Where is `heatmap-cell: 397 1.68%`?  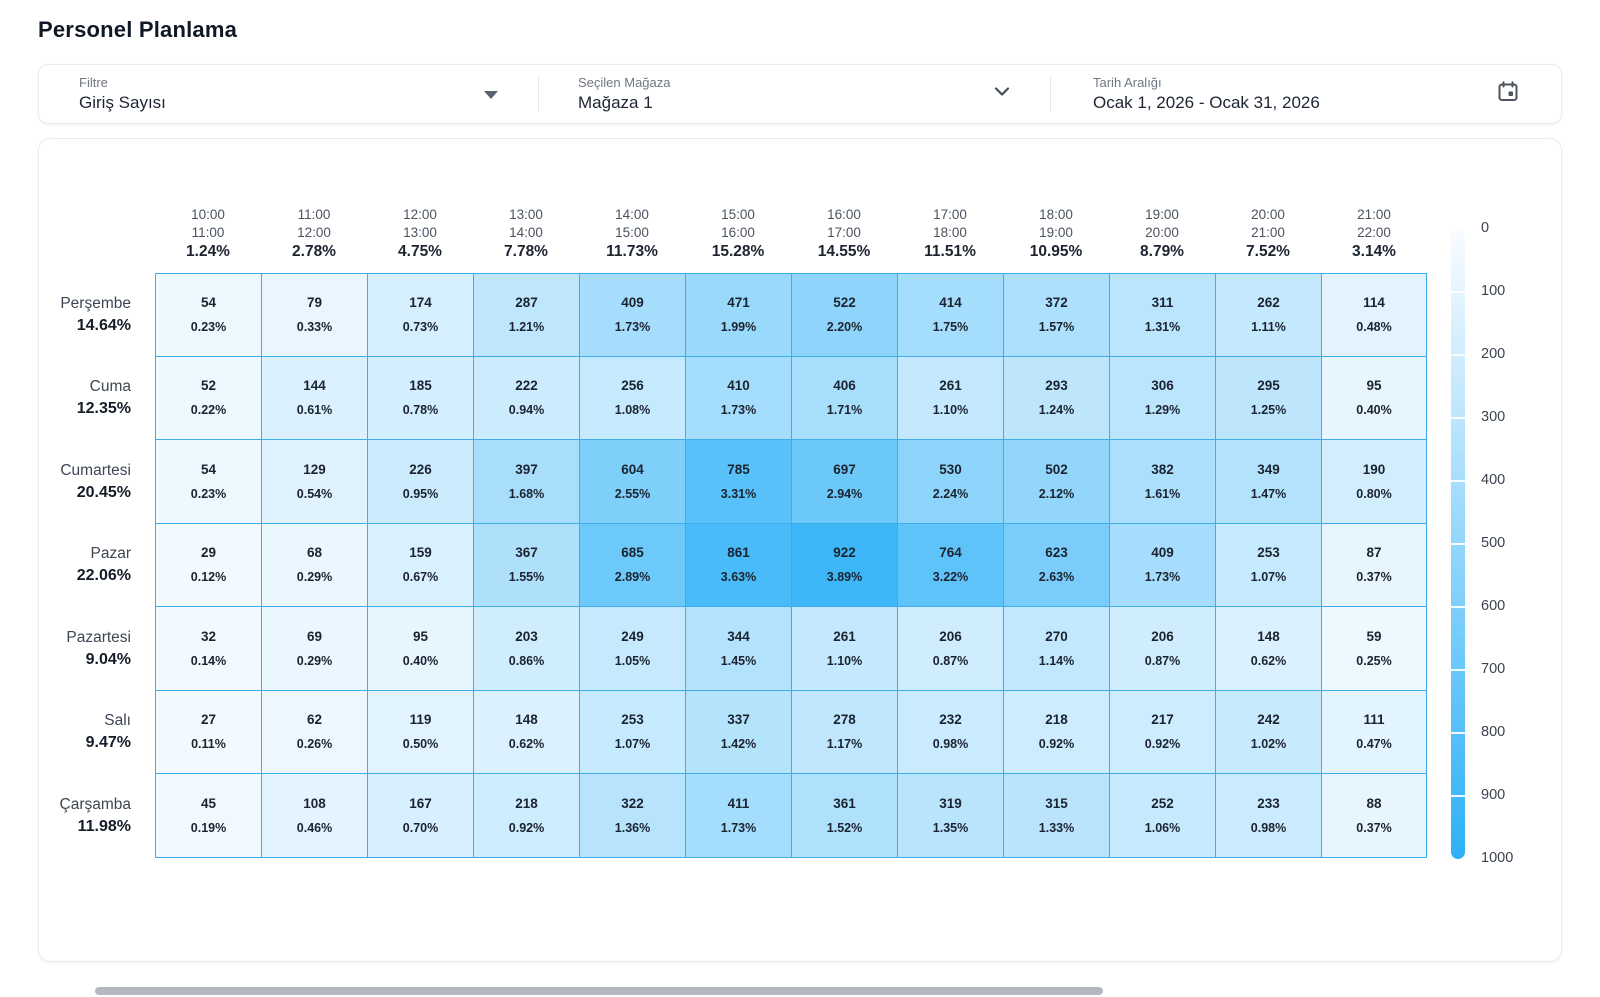
heatmap-cell: 397 1.68% is located at coordinates (526, 482).